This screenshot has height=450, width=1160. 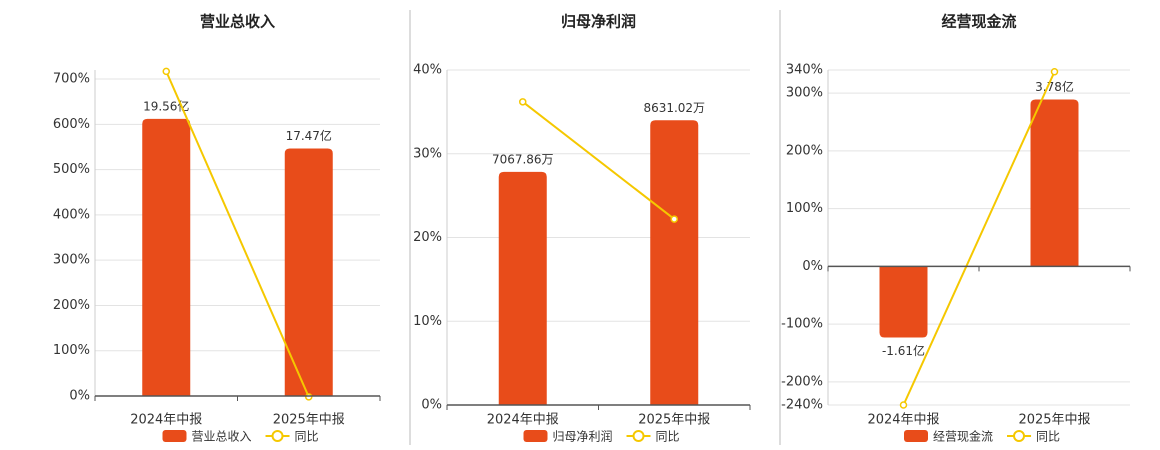 I want to click on bar-label: 7067.86万, so click(x=523, y=159).